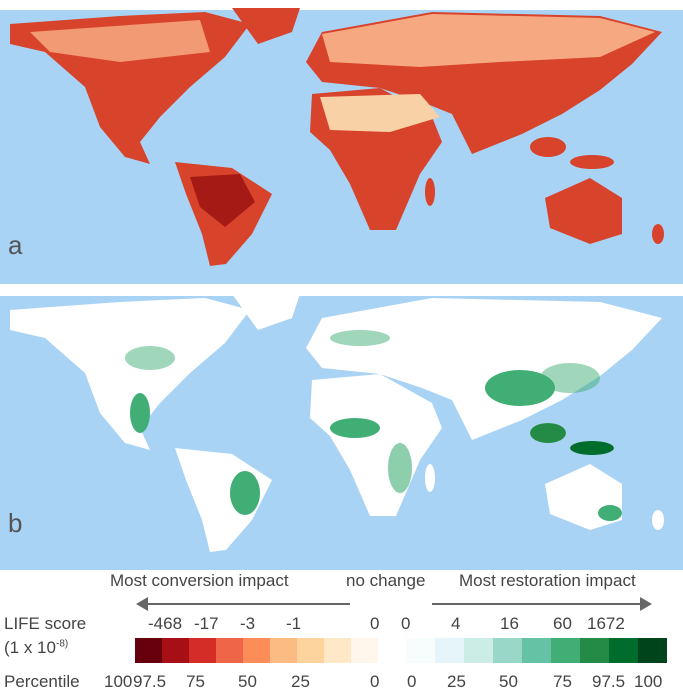 Image resolution: width=683 pixels, height=700 pixels. I want to click on northern-america, so click(120, 41).